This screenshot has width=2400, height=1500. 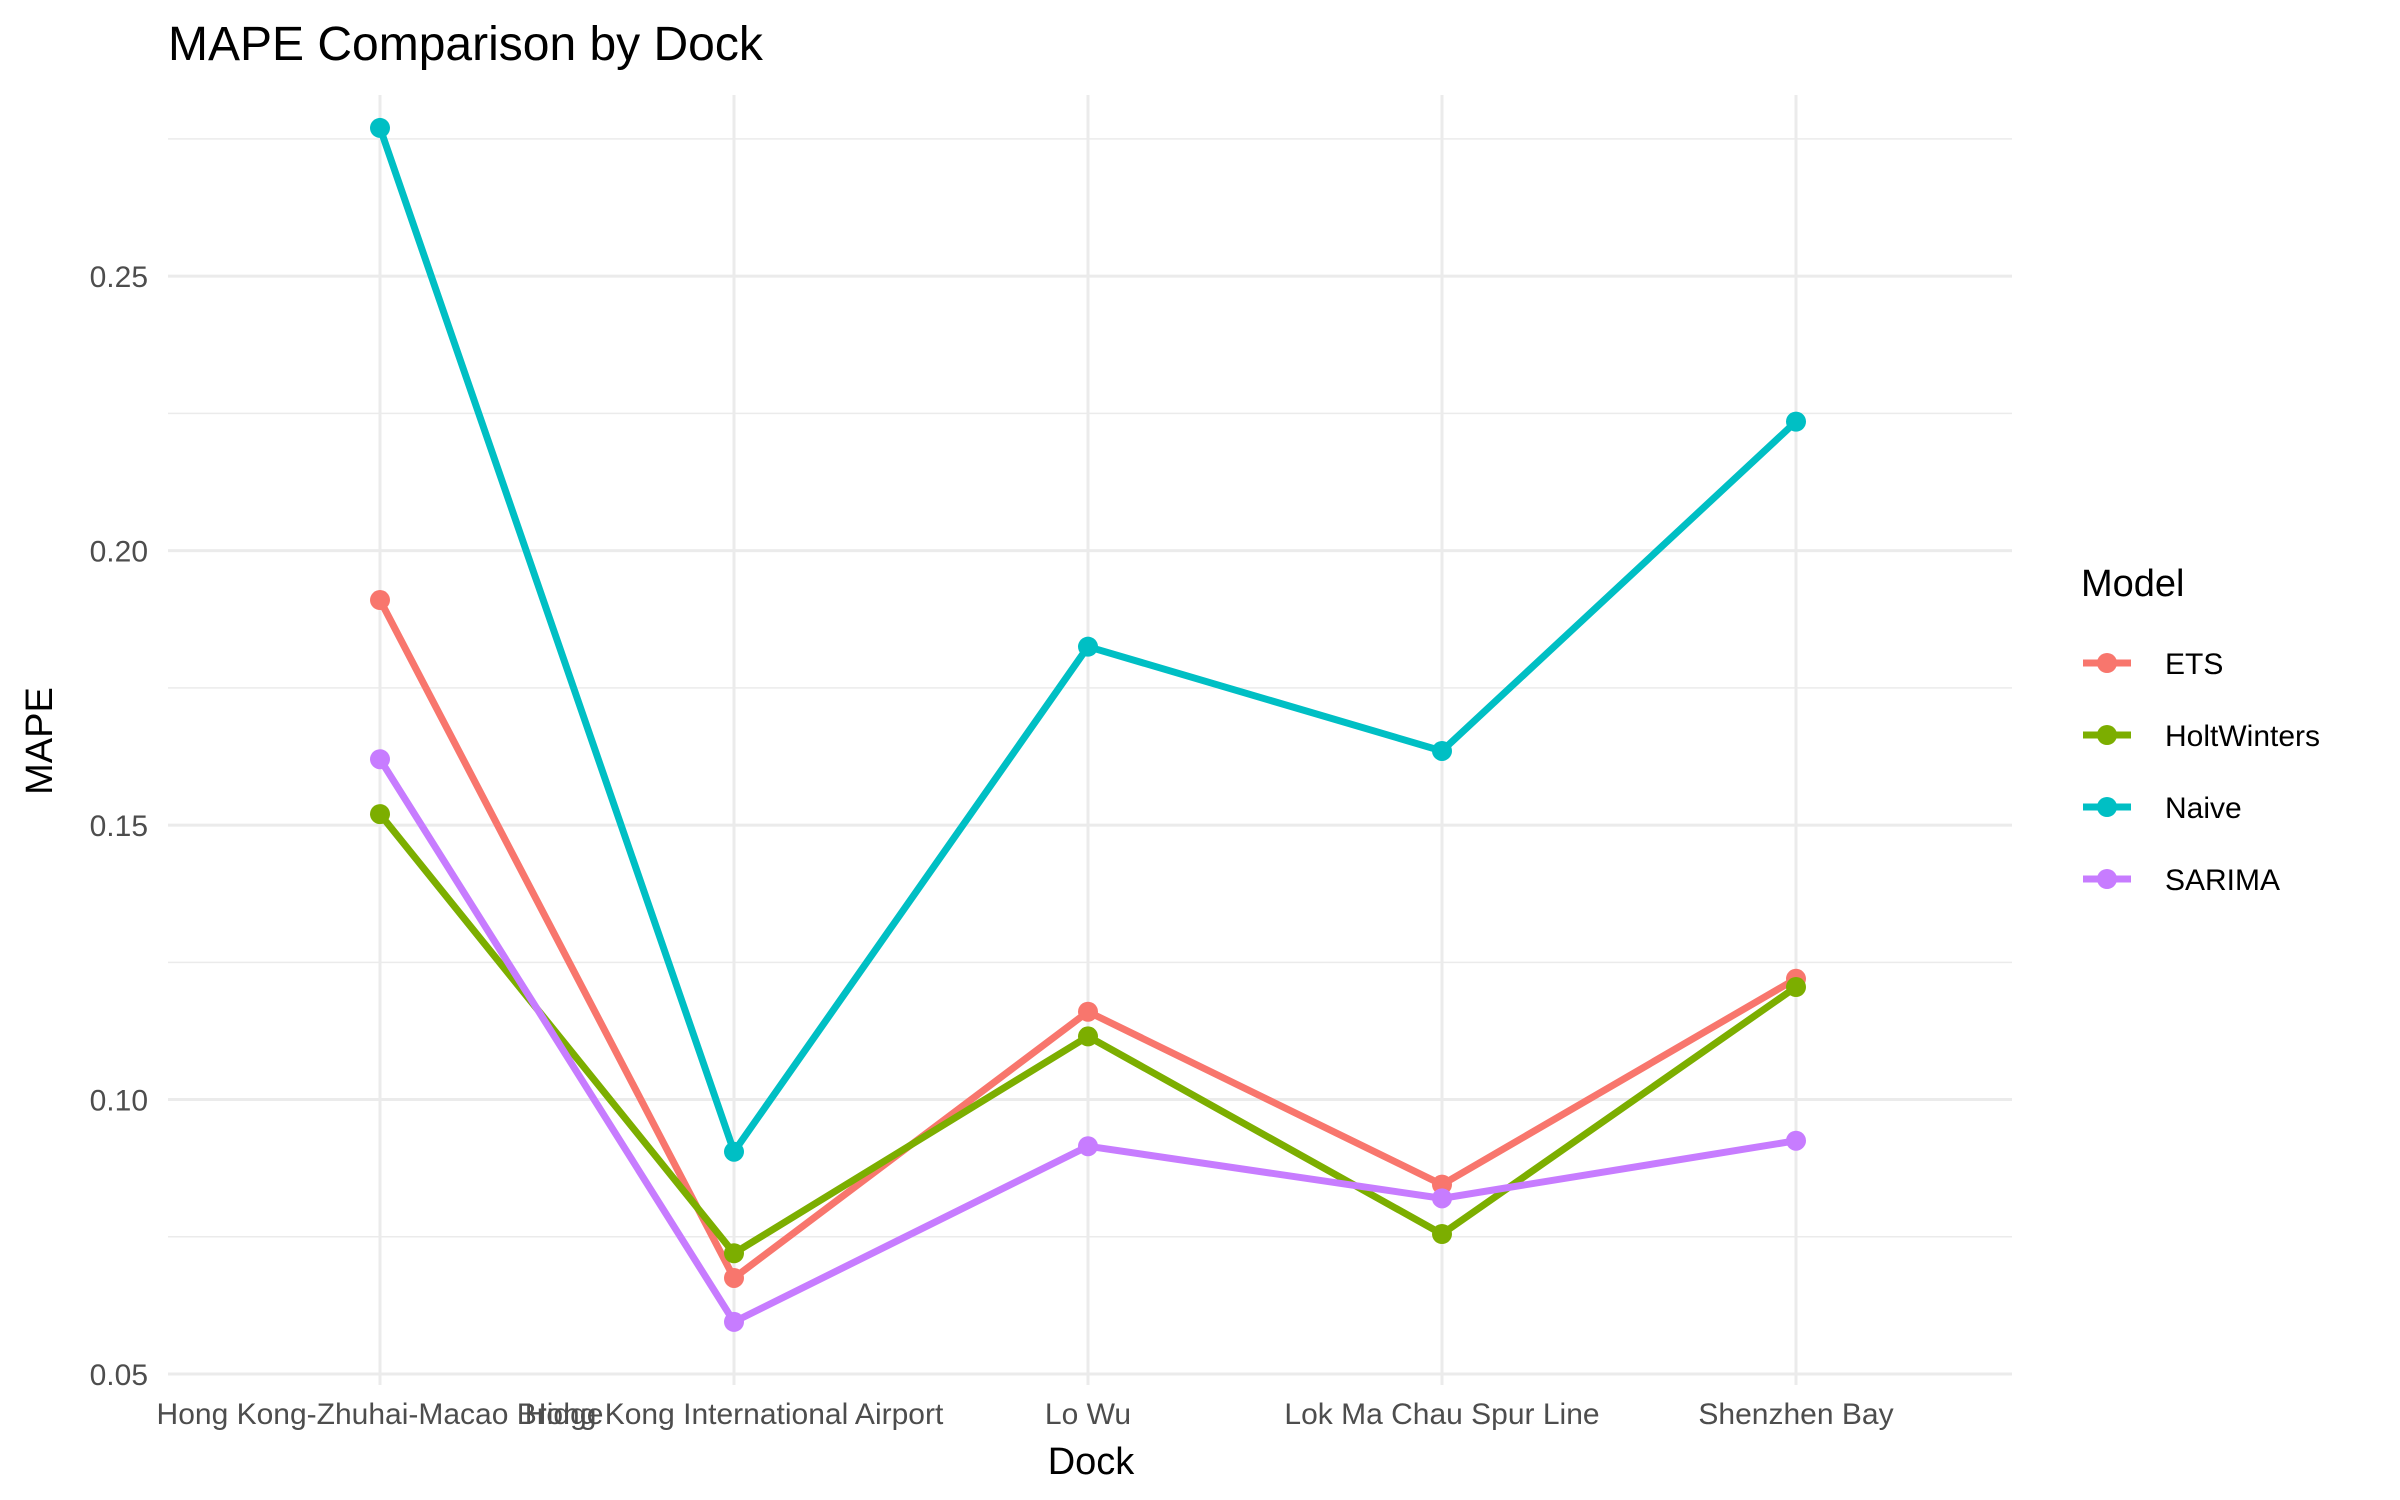 I want to click on chart-title: MAPE Comparison by Dock, so click(x=466, y=44).